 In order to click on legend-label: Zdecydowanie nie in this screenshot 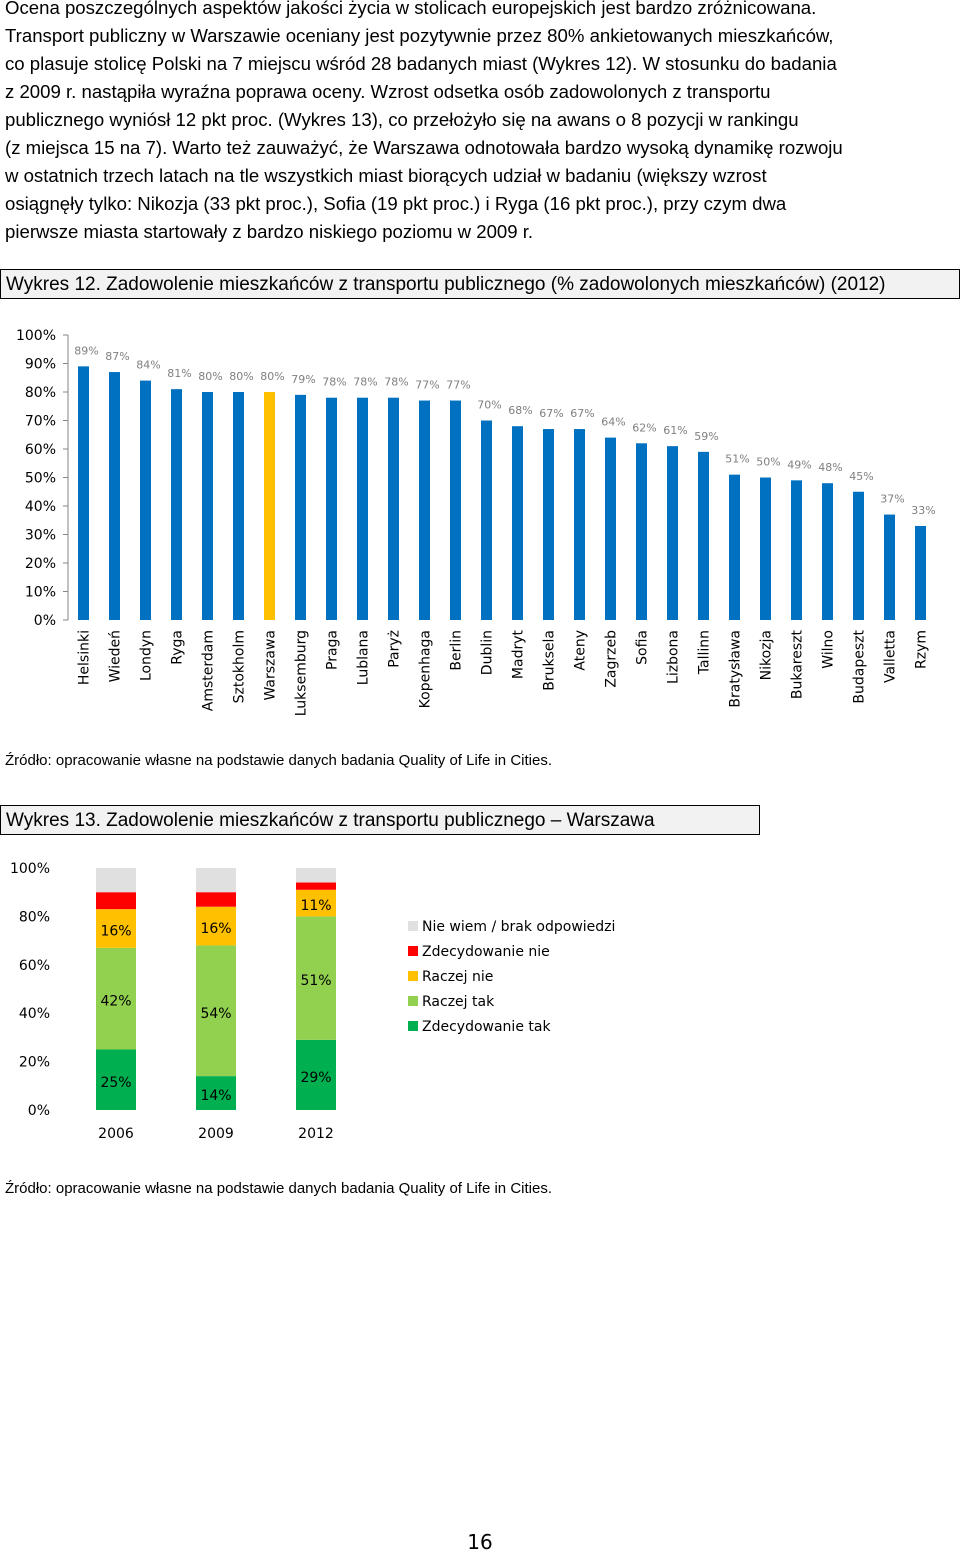, I will do `click(486, 952)`.